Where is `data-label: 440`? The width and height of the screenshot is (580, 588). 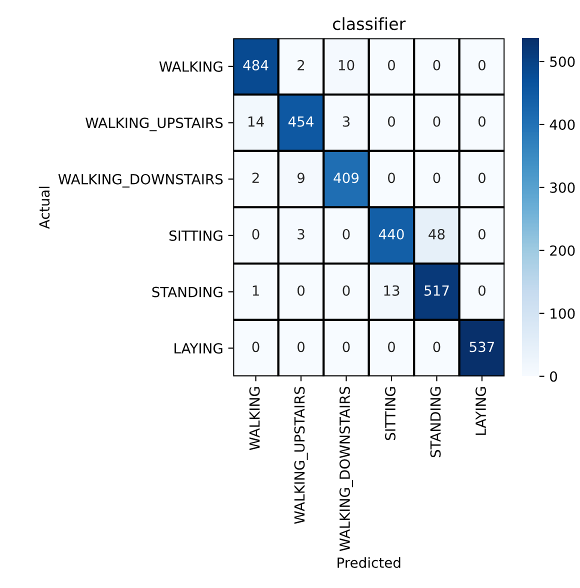
data-label: 440 is located at coordinates (391, 234).